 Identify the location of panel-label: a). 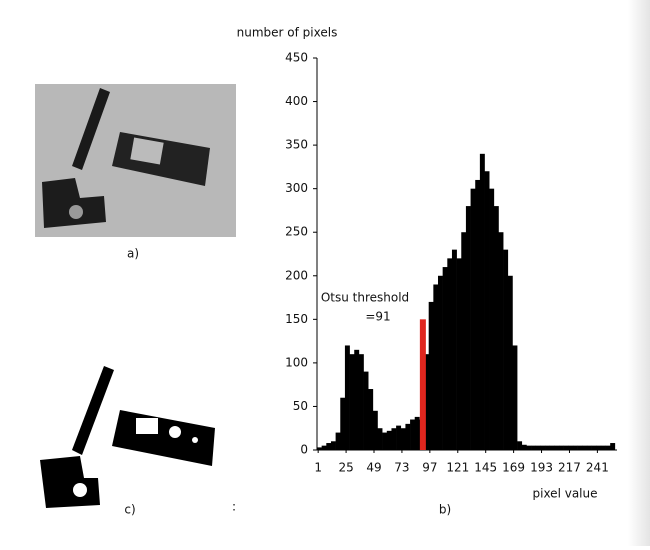
(133, 254).